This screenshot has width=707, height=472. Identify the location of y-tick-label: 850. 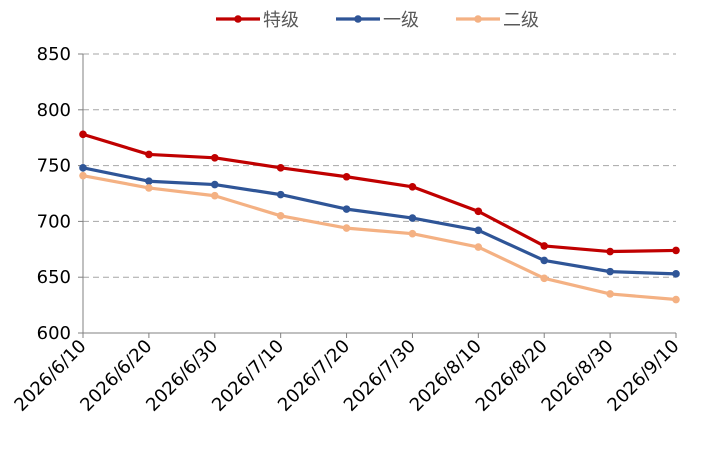
(54, 54).